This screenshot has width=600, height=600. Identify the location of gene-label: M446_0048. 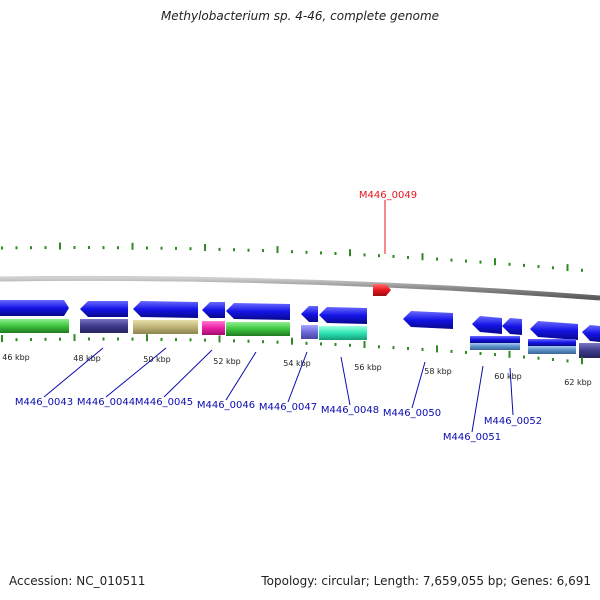
(350, 410).